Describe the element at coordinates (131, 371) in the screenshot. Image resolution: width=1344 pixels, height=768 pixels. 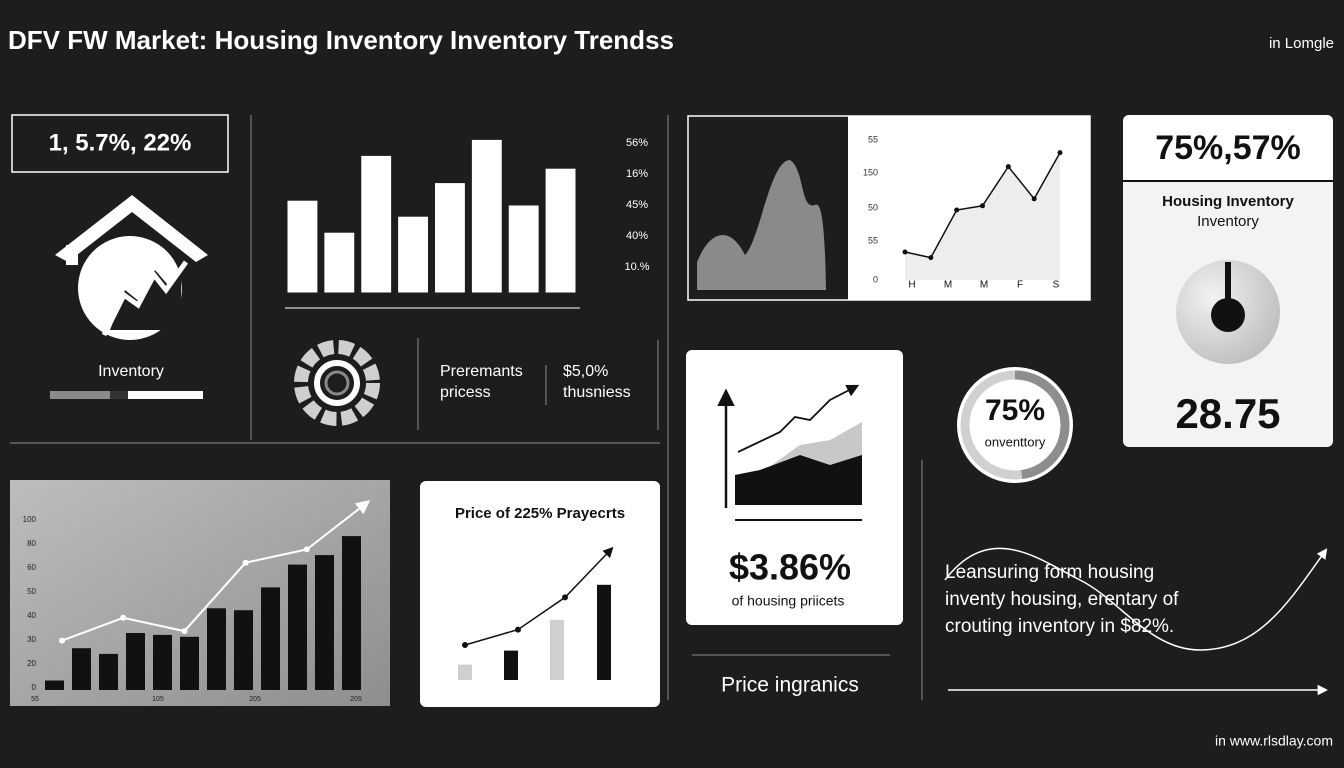
I see `inventory-label: Inventory` at that location.